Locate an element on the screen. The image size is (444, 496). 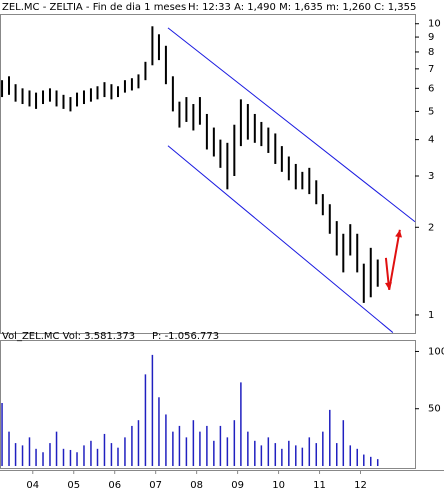
y-tick-label: 7 is located at coordinates (431, 69).